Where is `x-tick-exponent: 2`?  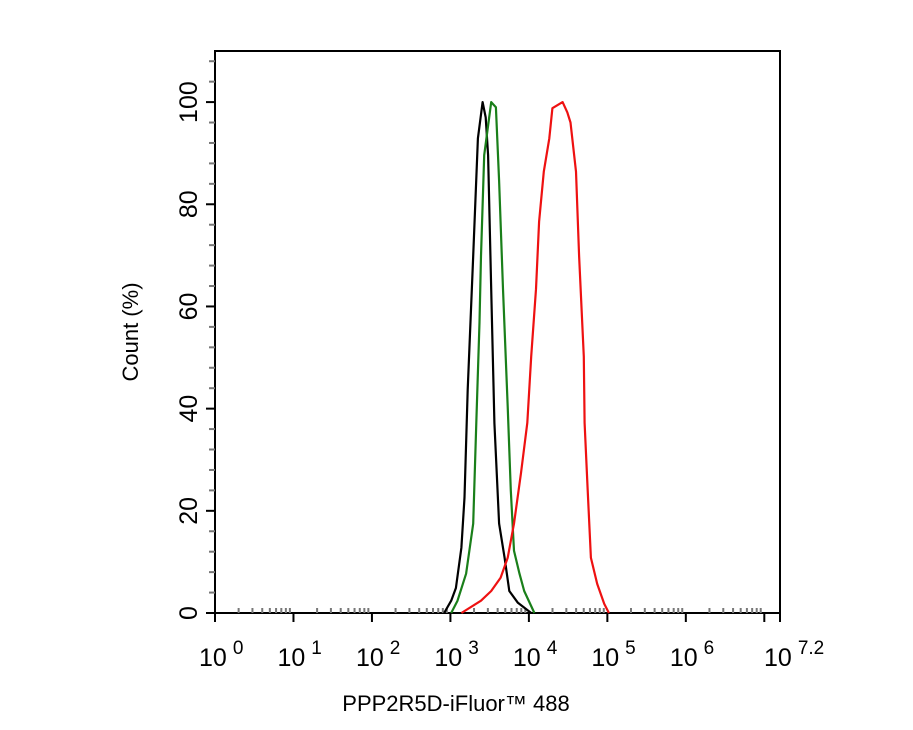
x-tick-exponent: 2 is located at coordinates (395, 648).